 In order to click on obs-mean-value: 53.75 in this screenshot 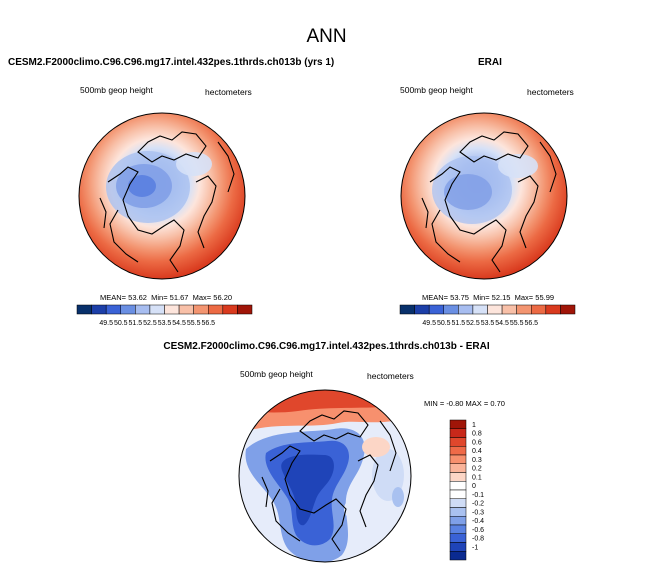, I will do `click(459, 297)`.